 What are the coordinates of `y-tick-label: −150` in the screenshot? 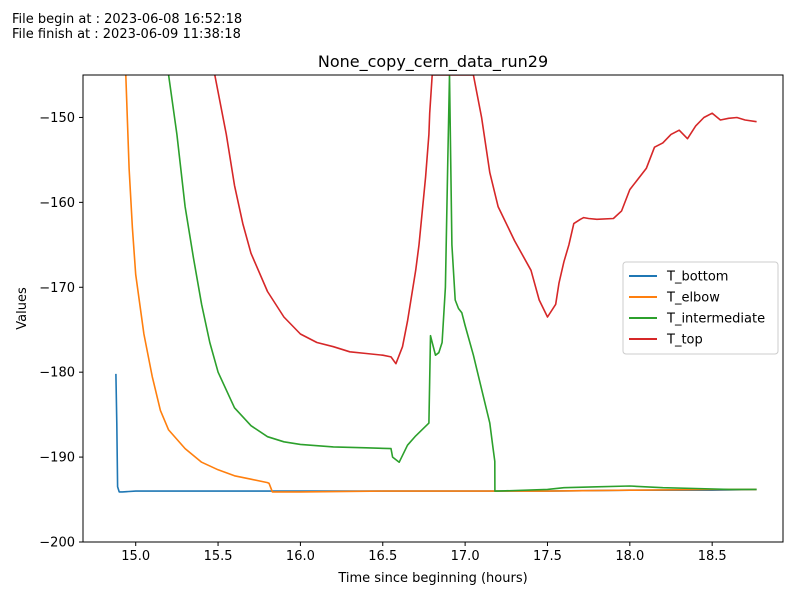 It's located at (57, 118).